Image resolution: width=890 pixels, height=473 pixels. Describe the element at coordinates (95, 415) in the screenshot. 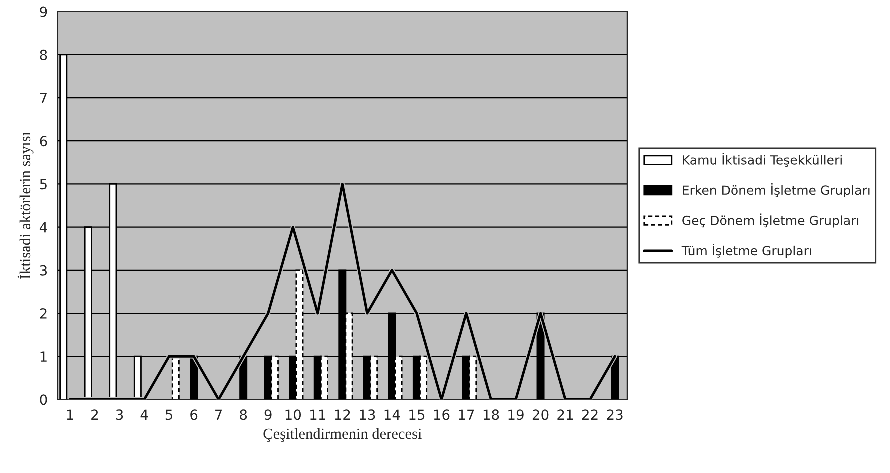

I see `x-tick-label: 2` at that location.